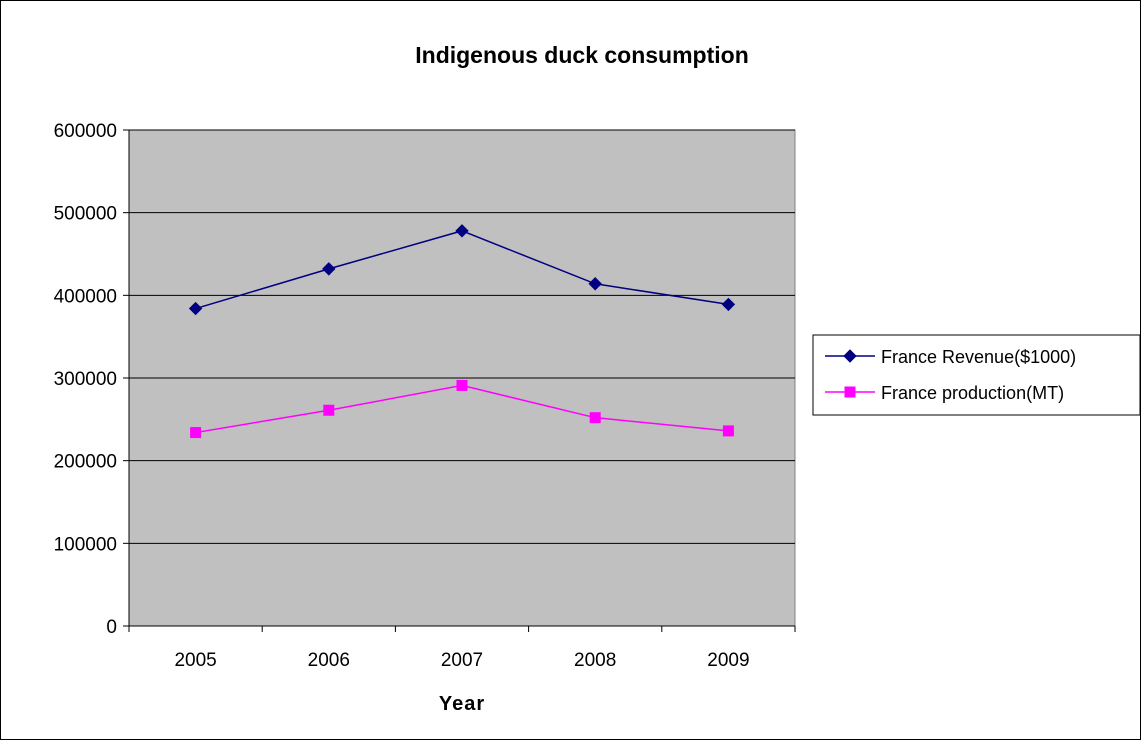 Image resolution: width=1141 pixels, height=740 pixels. Describe the element at coordinates (972, 393) in the screenshot. I see `legend-label: France production(MT)` at that location.